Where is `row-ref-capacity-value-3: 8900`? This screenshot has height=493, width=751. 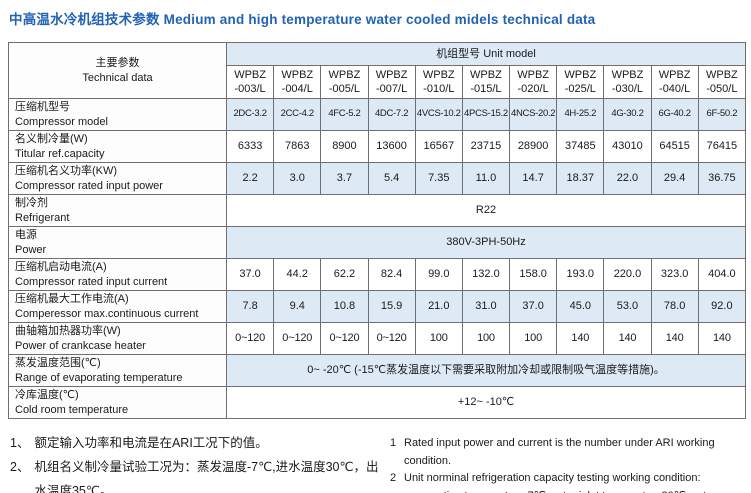
row-ref-capacity-value-3: 8900 is located at coordinates (344, 146).